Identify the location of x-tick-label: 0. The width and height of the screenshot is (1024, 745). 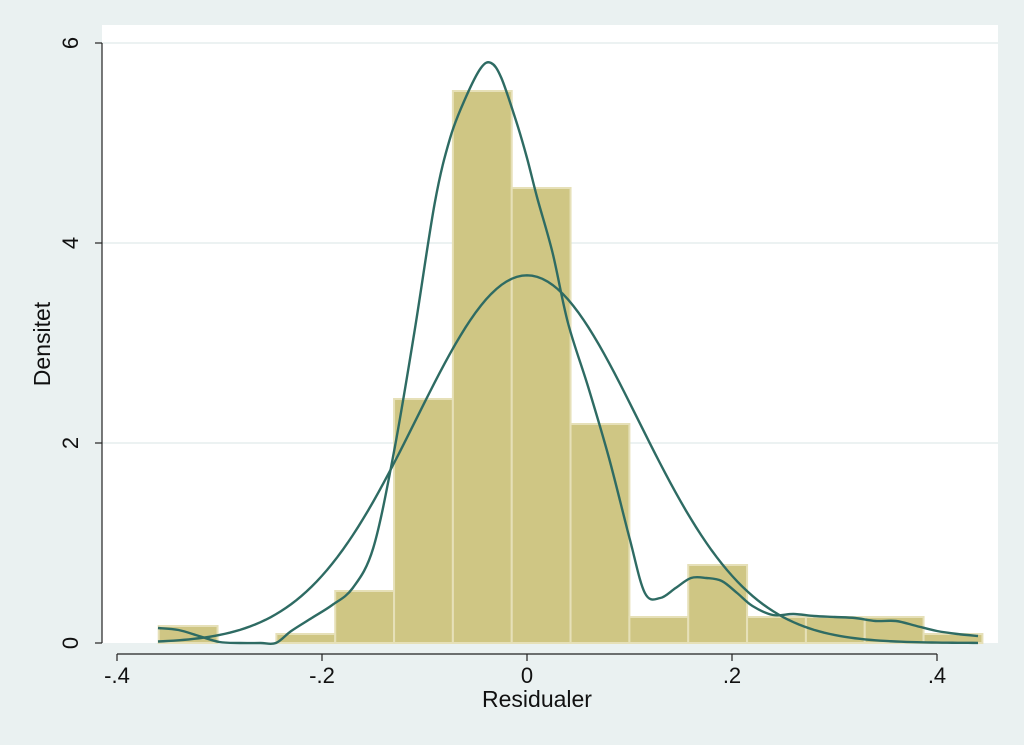
(527, 675).